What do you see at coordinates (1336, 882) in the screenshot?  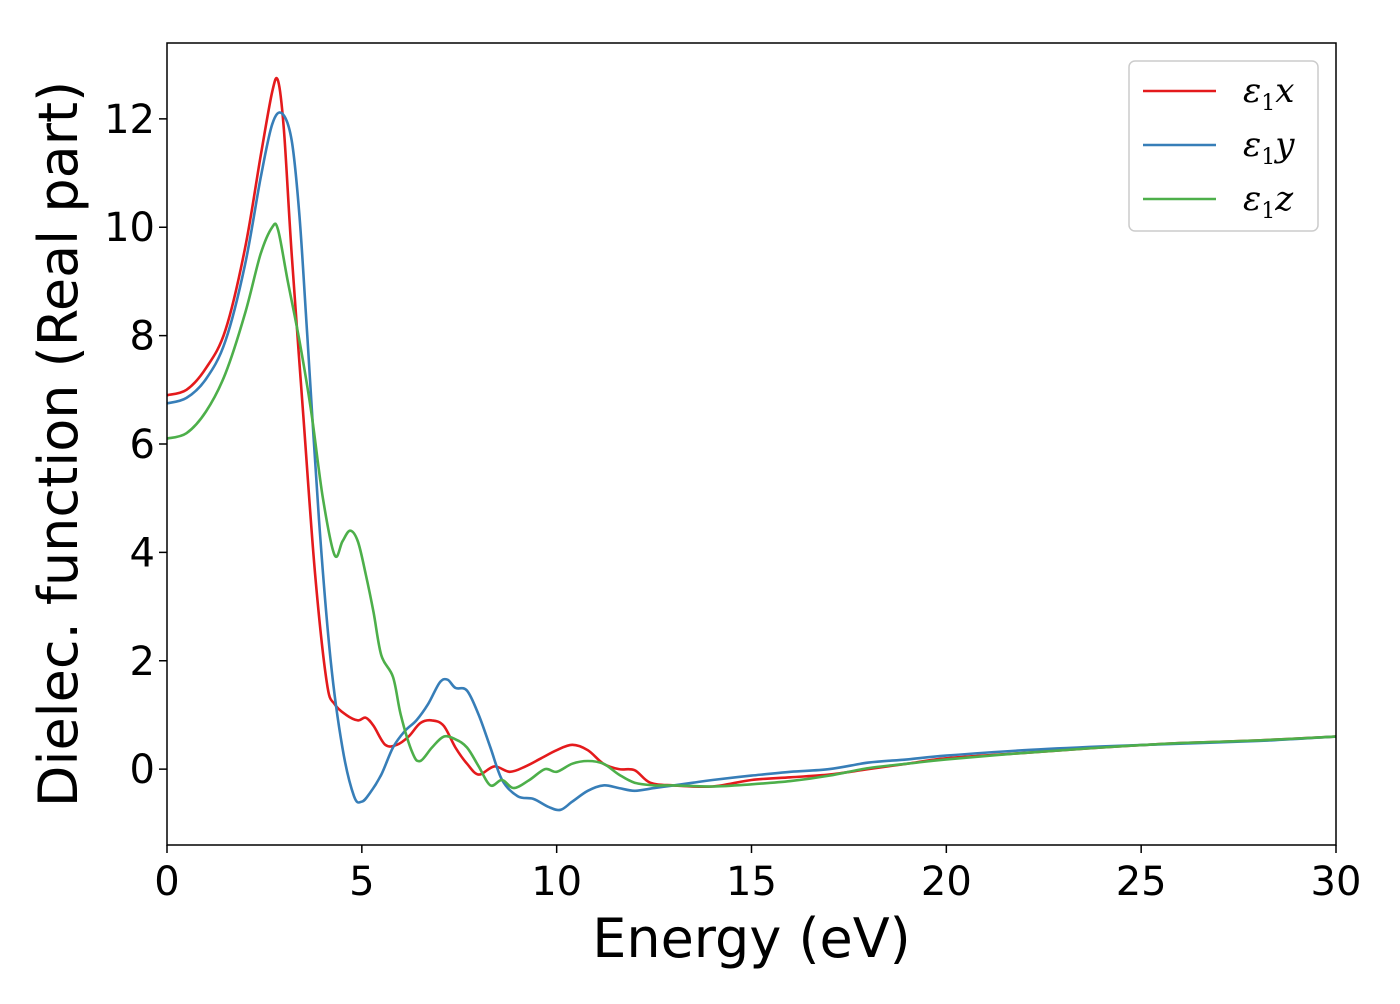 I see `x-tick-label: 30` at bounding box center [1336, 882].